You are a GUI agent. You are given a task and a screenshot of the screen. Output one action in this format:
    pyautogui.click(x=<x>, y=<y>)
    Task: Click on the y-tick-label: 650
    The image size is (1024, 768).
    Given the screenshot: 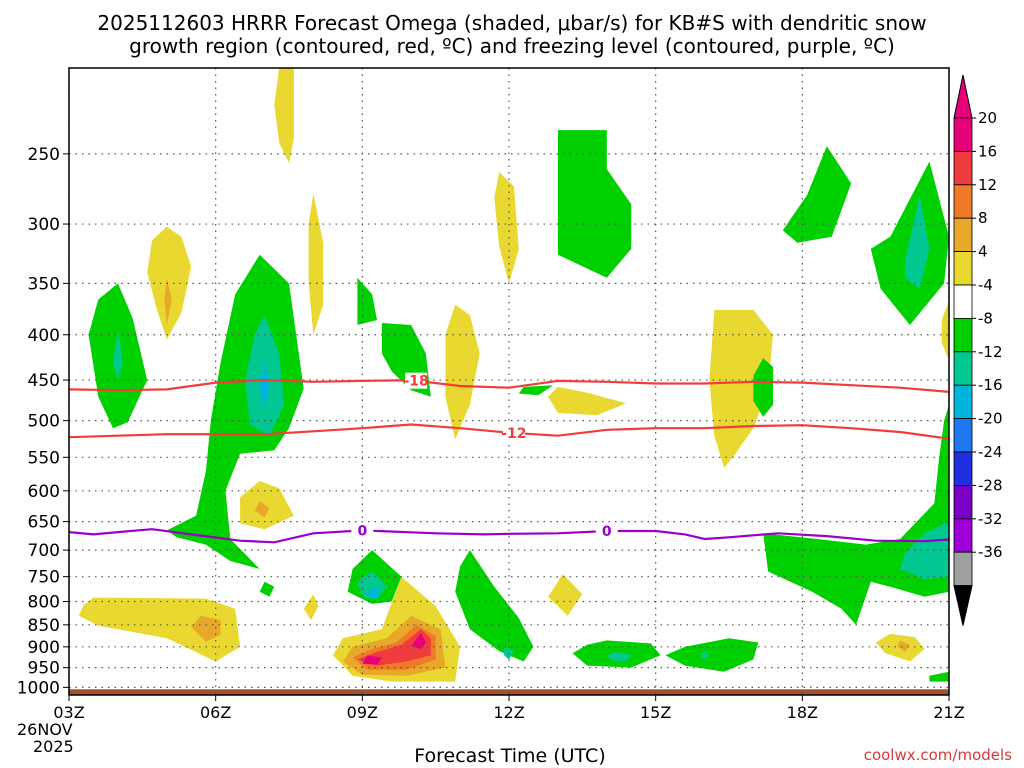 What is the action you would take?
    pyautogui.click(x=44, y=523)
    